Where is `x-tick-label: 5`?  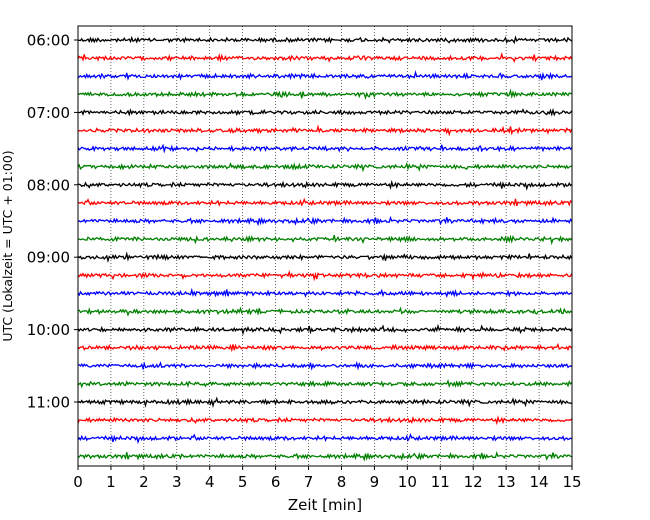 x-tick-label: 5 is located at coordinates (243, 482).